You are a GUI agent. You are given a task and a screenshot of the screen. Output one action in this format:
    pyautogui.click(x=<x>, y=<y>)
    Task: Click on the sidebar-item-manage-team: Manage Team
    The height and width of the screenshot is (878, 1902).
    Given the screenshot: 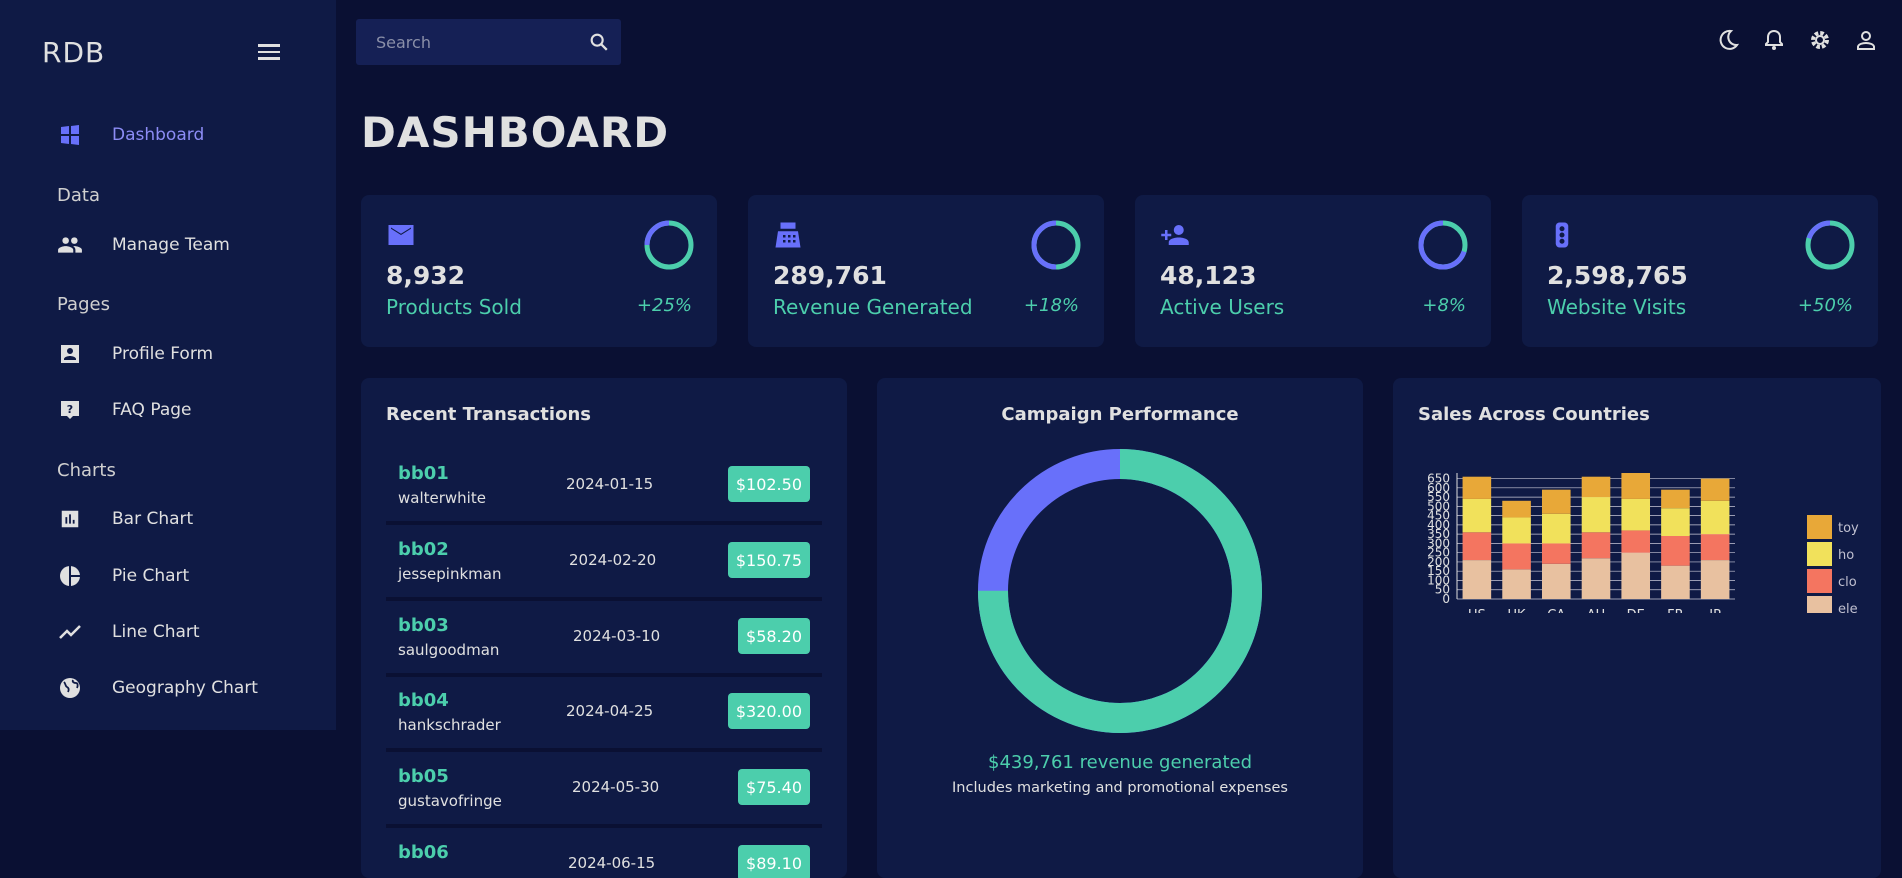 What is the action you would take?
    pyautogui.click(x=186, y=245)
    